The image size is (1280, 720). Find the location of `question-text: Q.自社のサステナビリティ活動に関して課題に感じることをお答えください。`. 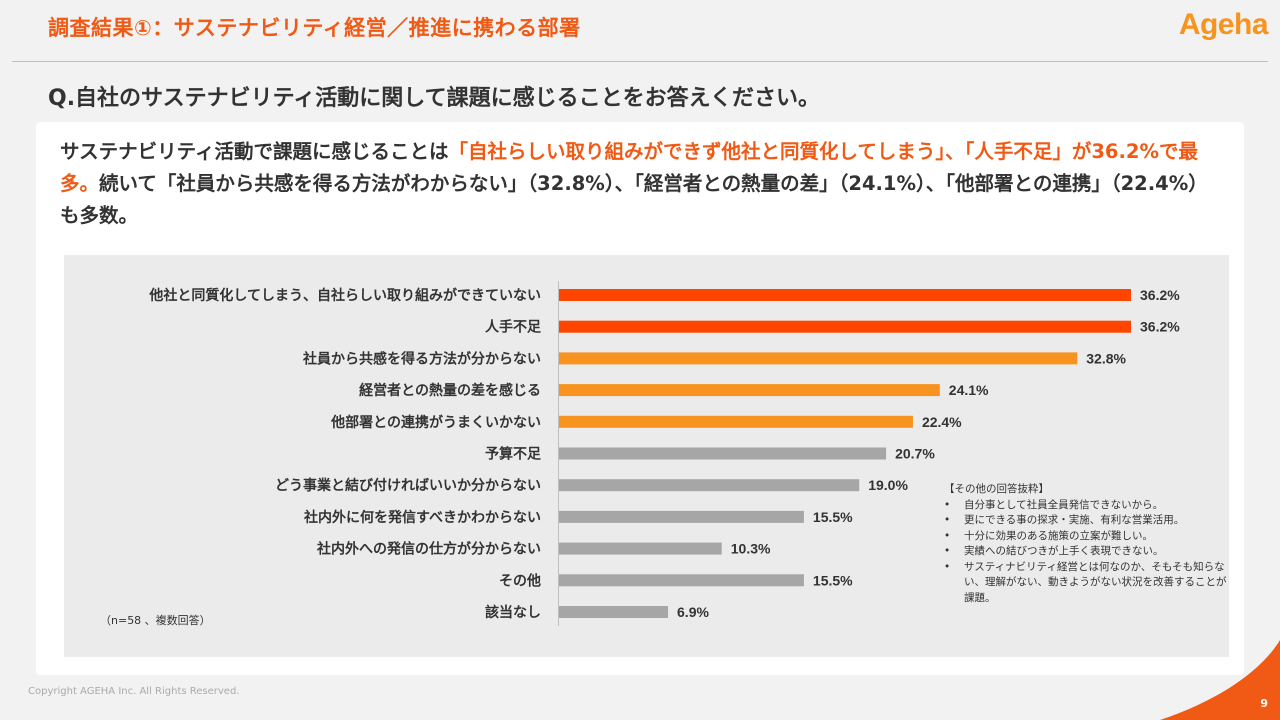

question-text: Q.自社のサステナビリティ活動に関して課題に感じることをお答えください。 is located at coordinates (434, 98).